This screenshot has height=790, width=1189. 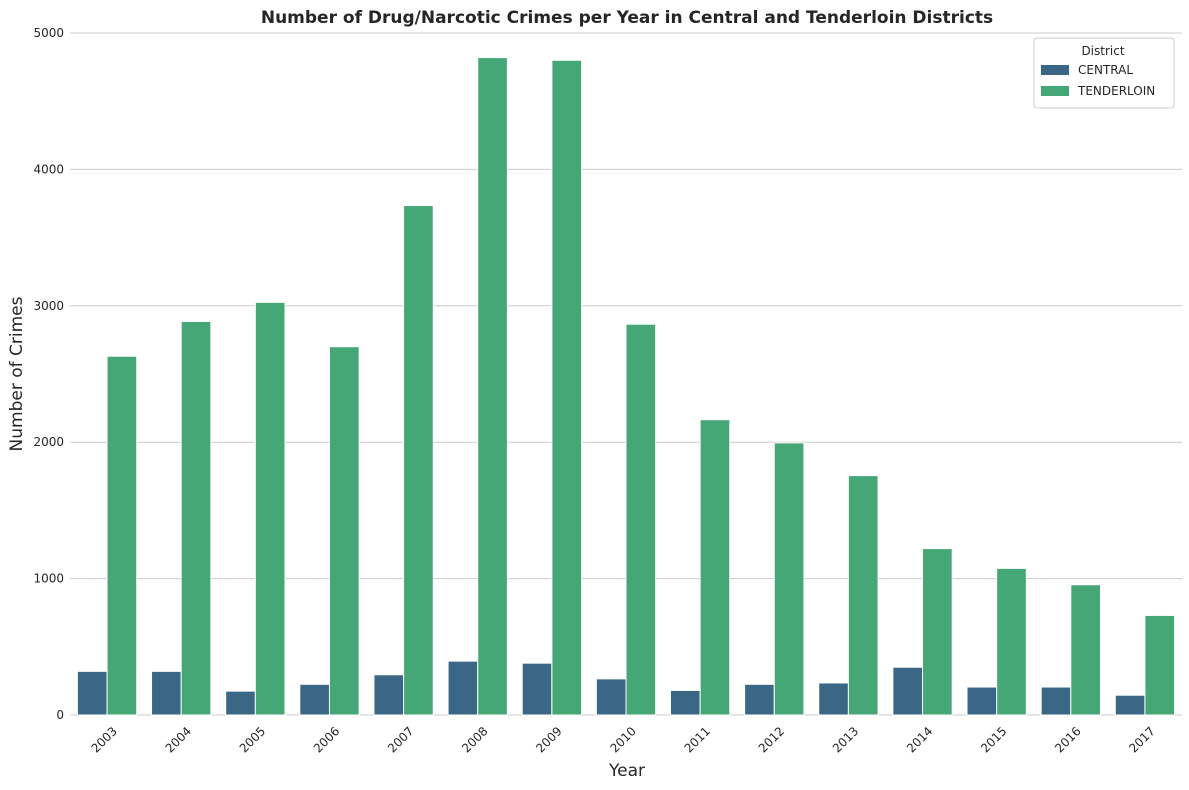 What do you see at coordinates (48, 306) in the screenshot?
I see `y-tick-label: 3000` at bounding box center [48, 306].